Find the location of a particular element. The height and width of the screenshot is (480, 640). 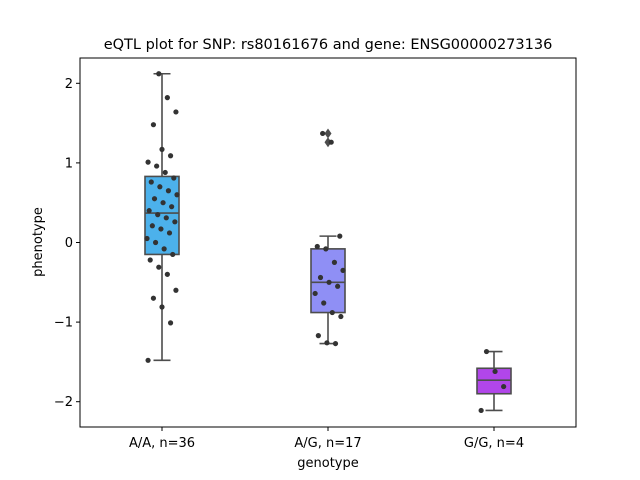

y-tick-label: −1 is located at coordinates (63, 323).